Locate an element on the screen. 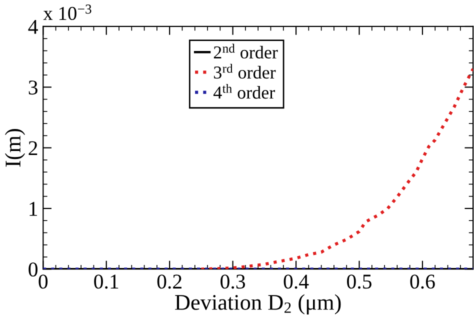  y-tick-label: 3 is located at coordinates (33, 87).